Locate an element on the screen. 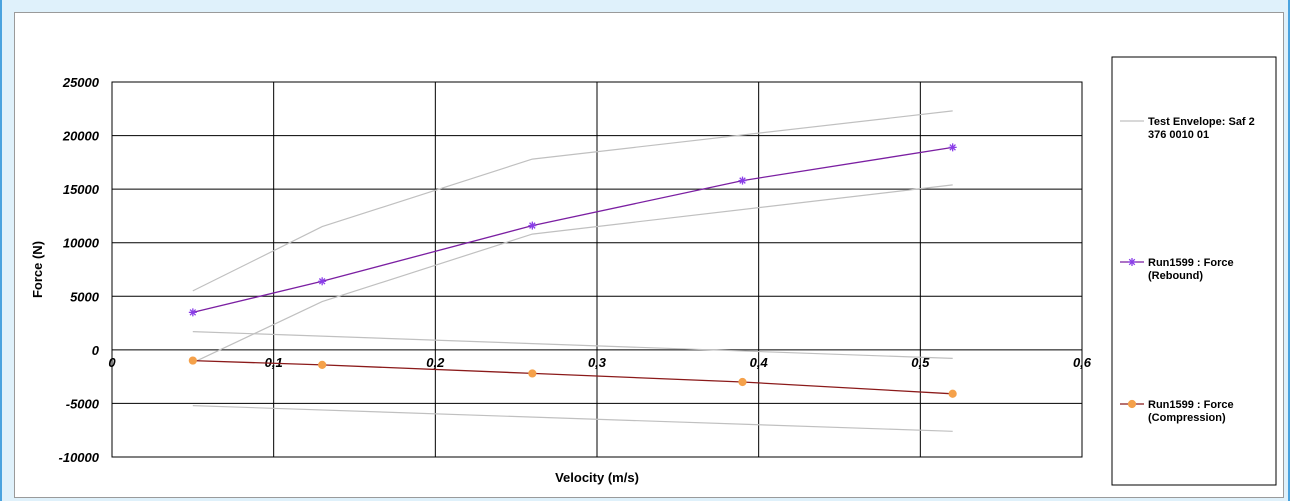 The image size is (1290, 501). x-axis-title: Velocity (m/s) is located at coordinates (597, 477).